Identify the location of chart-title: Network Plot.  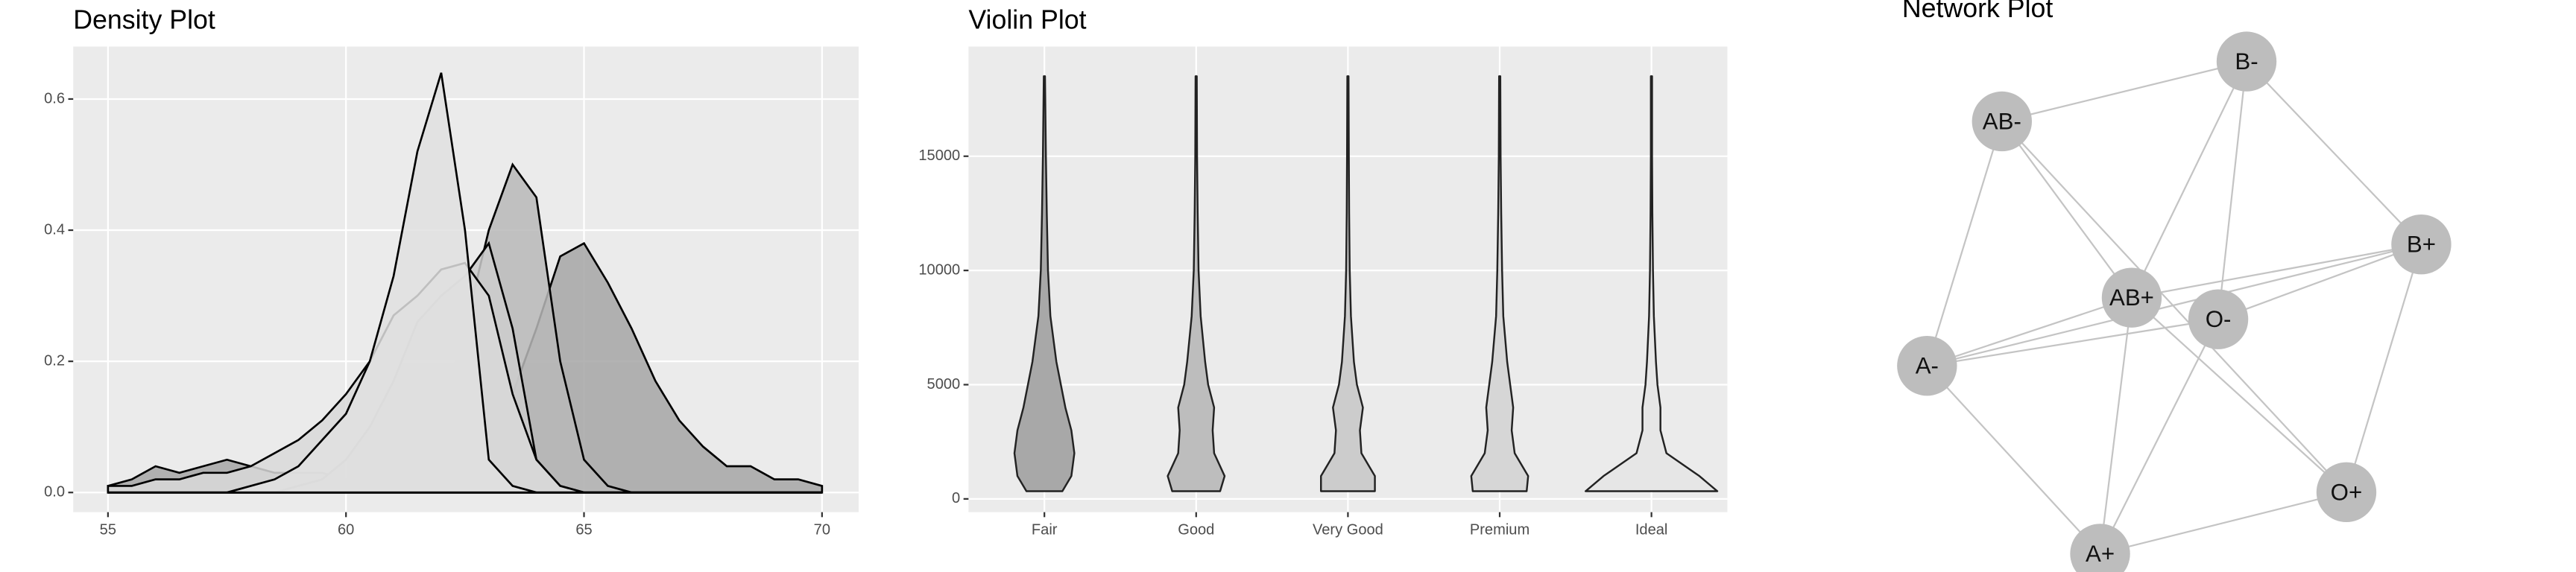
(1978, 11).